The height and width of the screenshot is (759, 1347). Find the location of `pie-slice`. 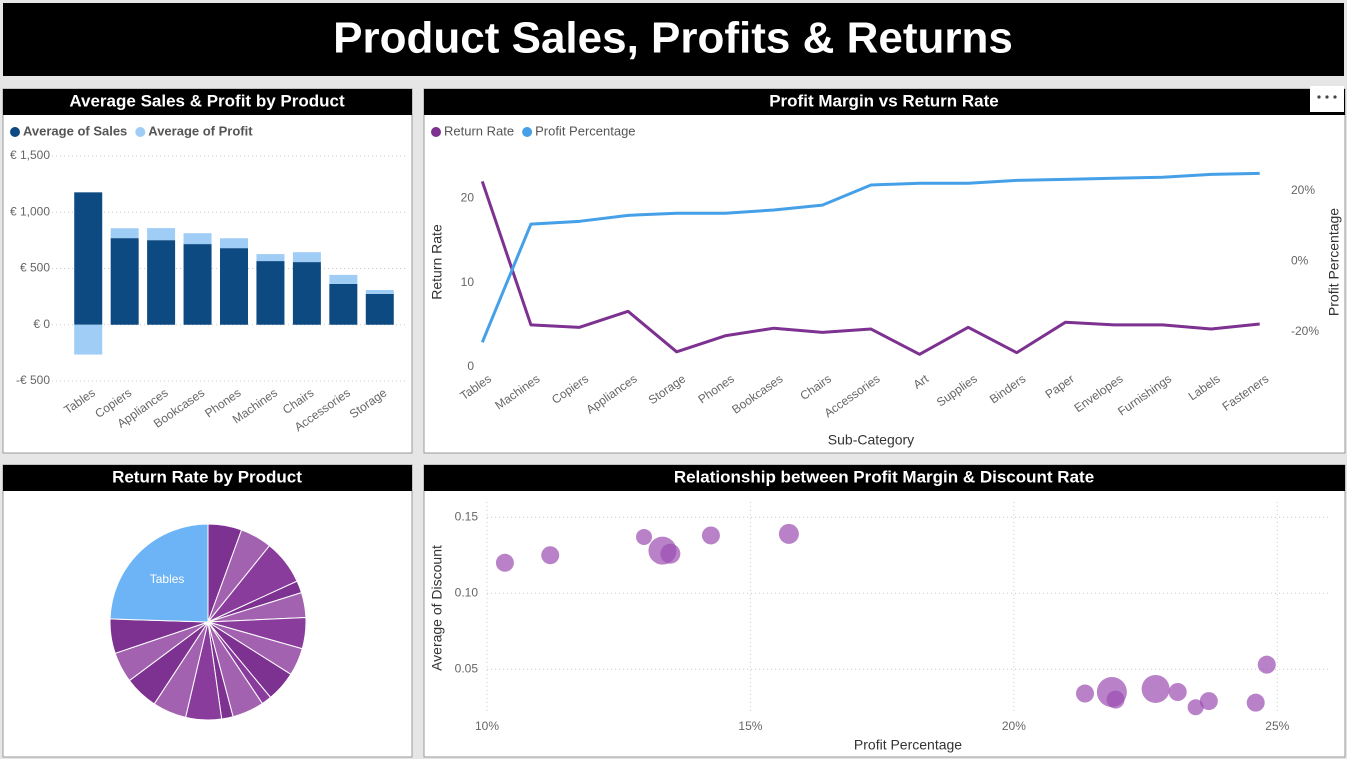

pie-slice is located at coordinates (159, 573).